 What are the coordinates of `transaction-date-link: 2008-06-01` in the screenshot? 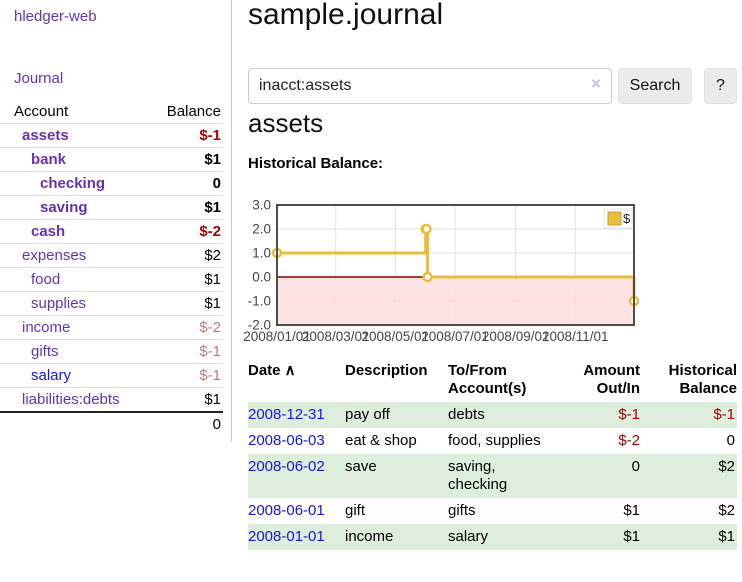 It's located at (286, 510).